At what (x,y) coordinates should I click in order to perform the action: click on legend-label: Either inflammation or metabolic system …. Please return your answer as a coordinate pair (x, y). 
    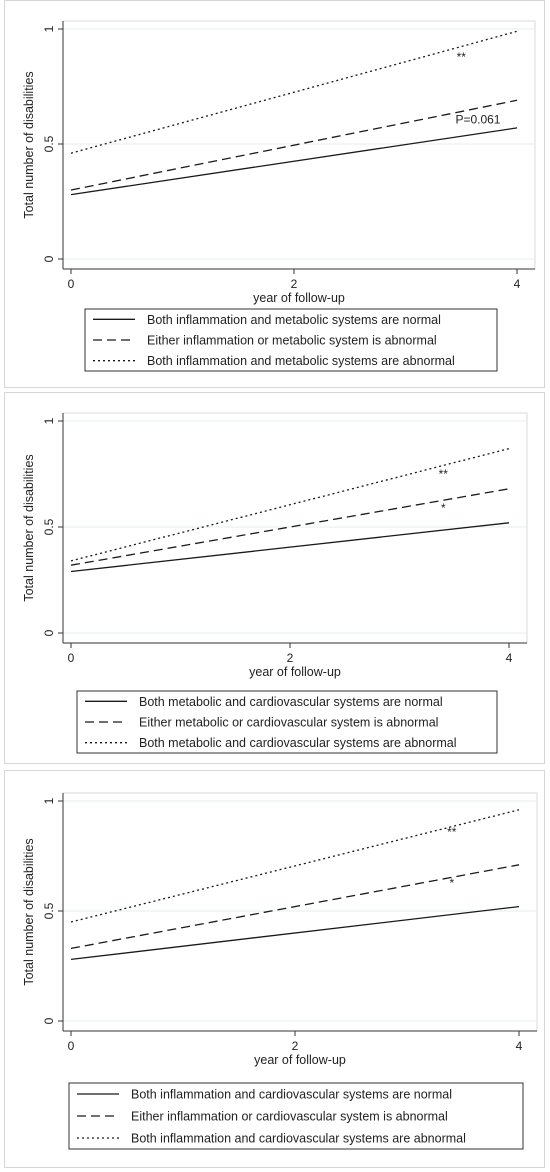
    Looking at the image, I should click on (292, 341).